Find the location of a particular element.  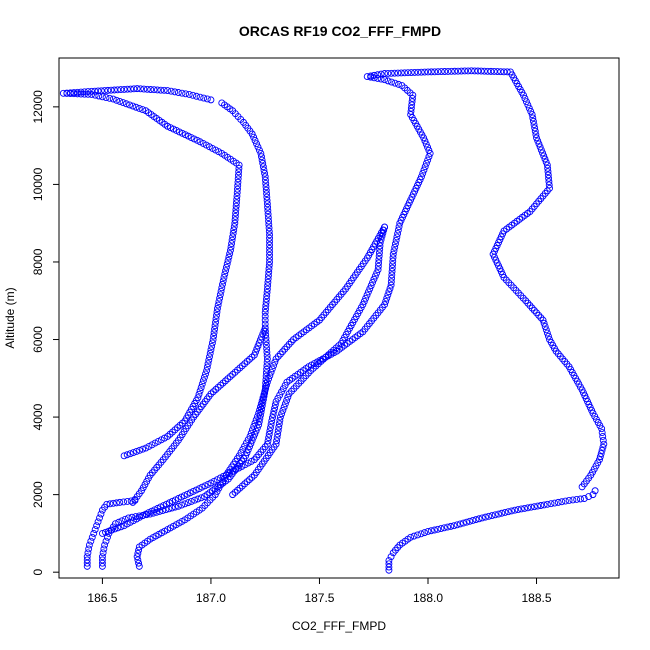

x-tick-label: 186.5 is located at coordinates (102, 598).